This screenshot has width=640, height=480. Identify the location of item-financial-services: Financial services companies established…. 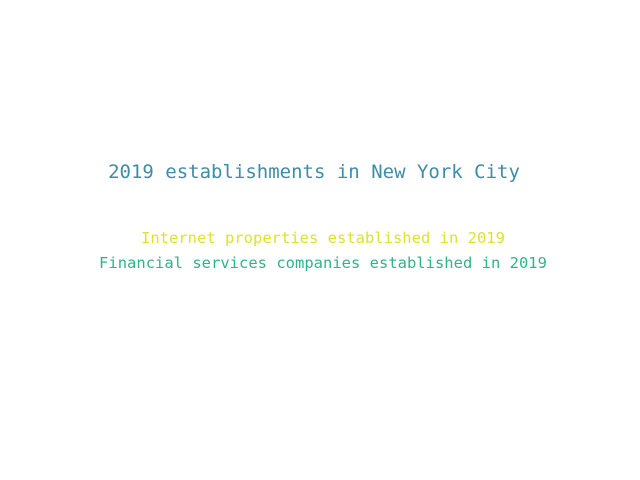
(323, 263).